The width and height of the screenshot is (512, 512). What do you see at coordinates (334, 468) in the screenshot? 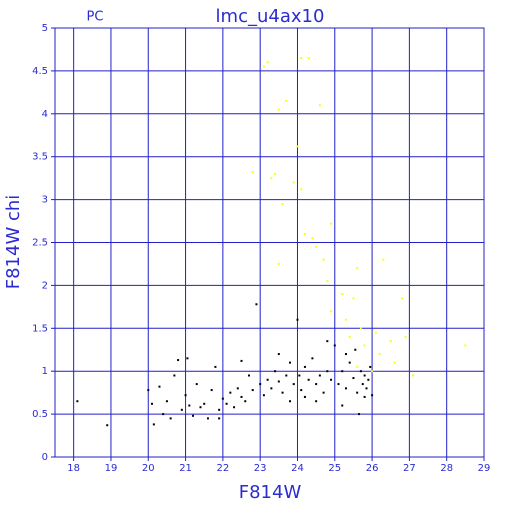
I see `x-tick-label: 25` at bounding box center [334, 468].